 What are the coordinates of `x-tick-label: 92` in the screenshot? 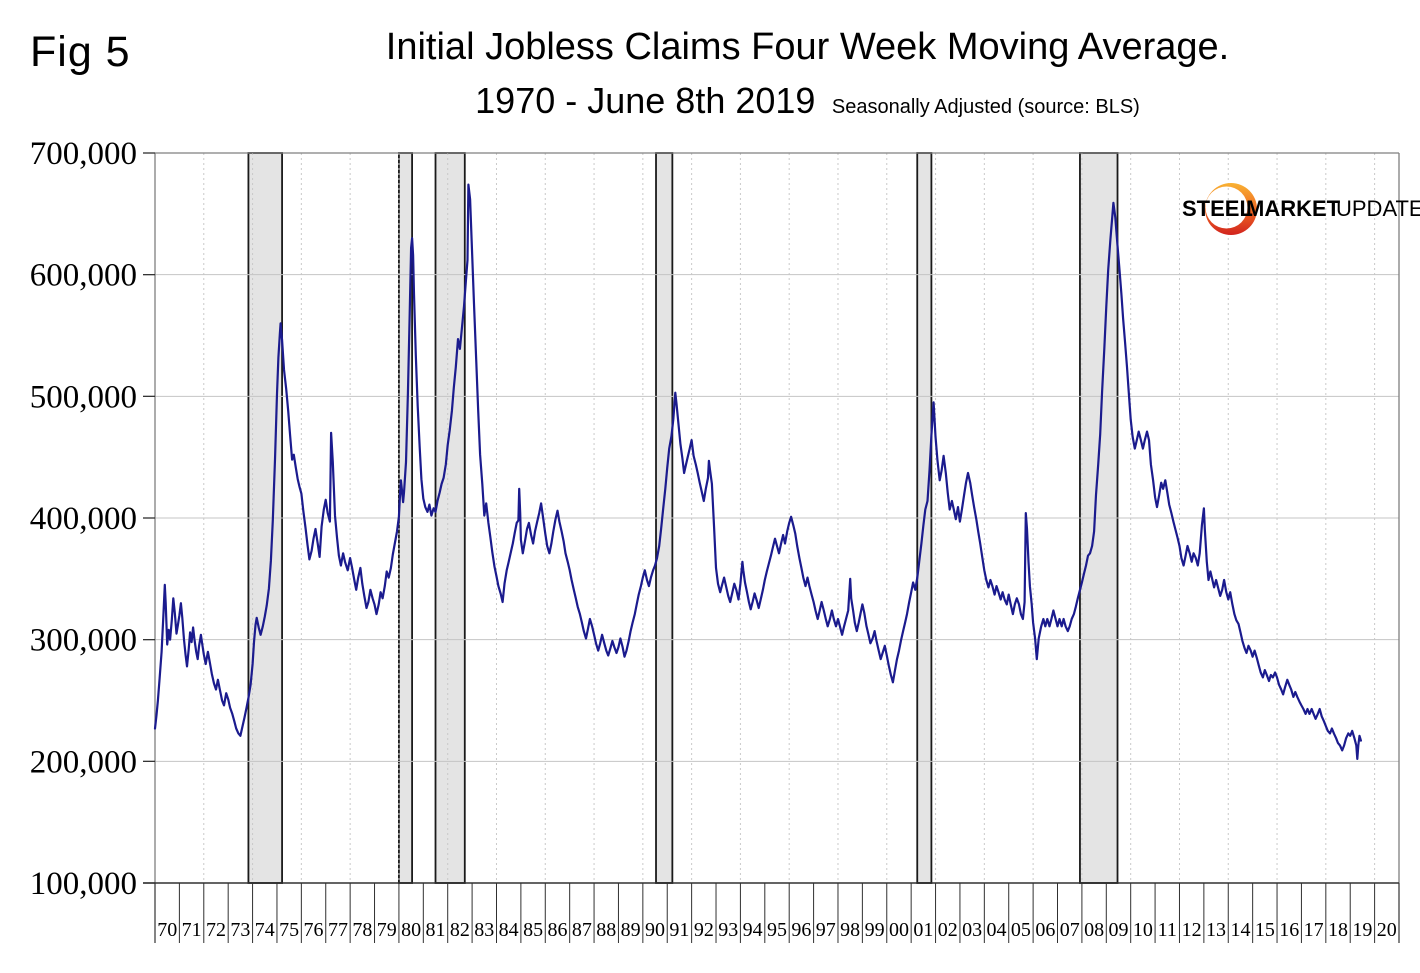 It's located at (704, 930).